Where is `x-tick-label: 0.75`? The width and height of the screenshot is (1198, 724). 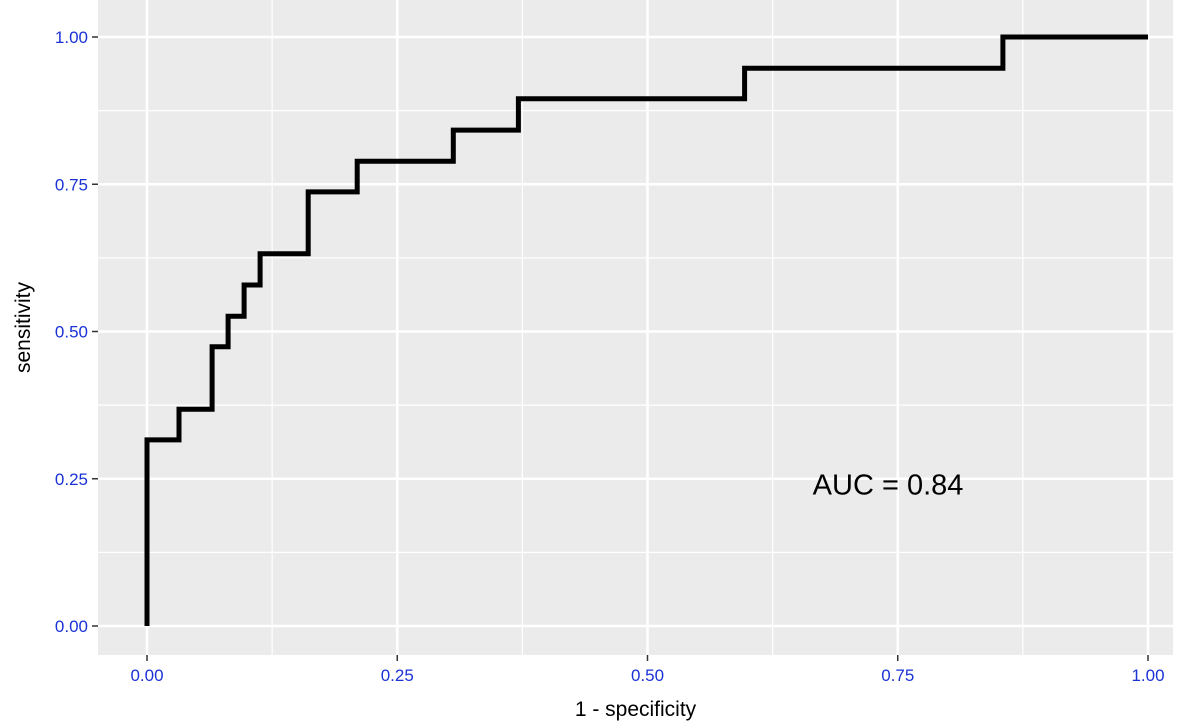 x-tick-label: 0.75 is located at coordinates (897, 675).